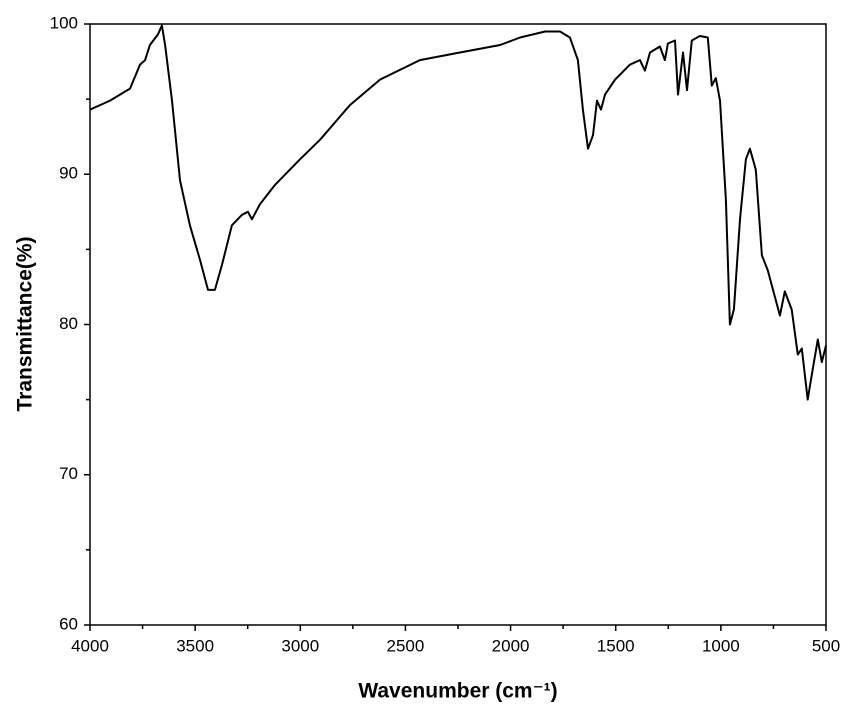  Describe the element at coordinates (195, 645) in the screenshot. I see `x-tick-label: 3500` at that location.